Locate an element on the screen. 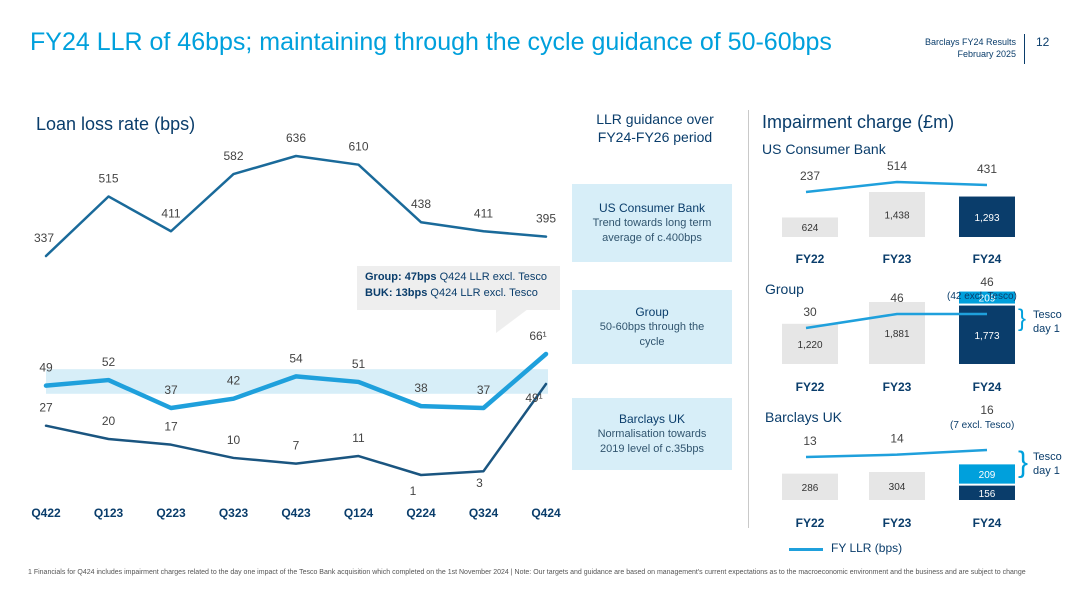 The image size is (1080, 607). bar-value-label: 304 is located at coordinates (897, 487).